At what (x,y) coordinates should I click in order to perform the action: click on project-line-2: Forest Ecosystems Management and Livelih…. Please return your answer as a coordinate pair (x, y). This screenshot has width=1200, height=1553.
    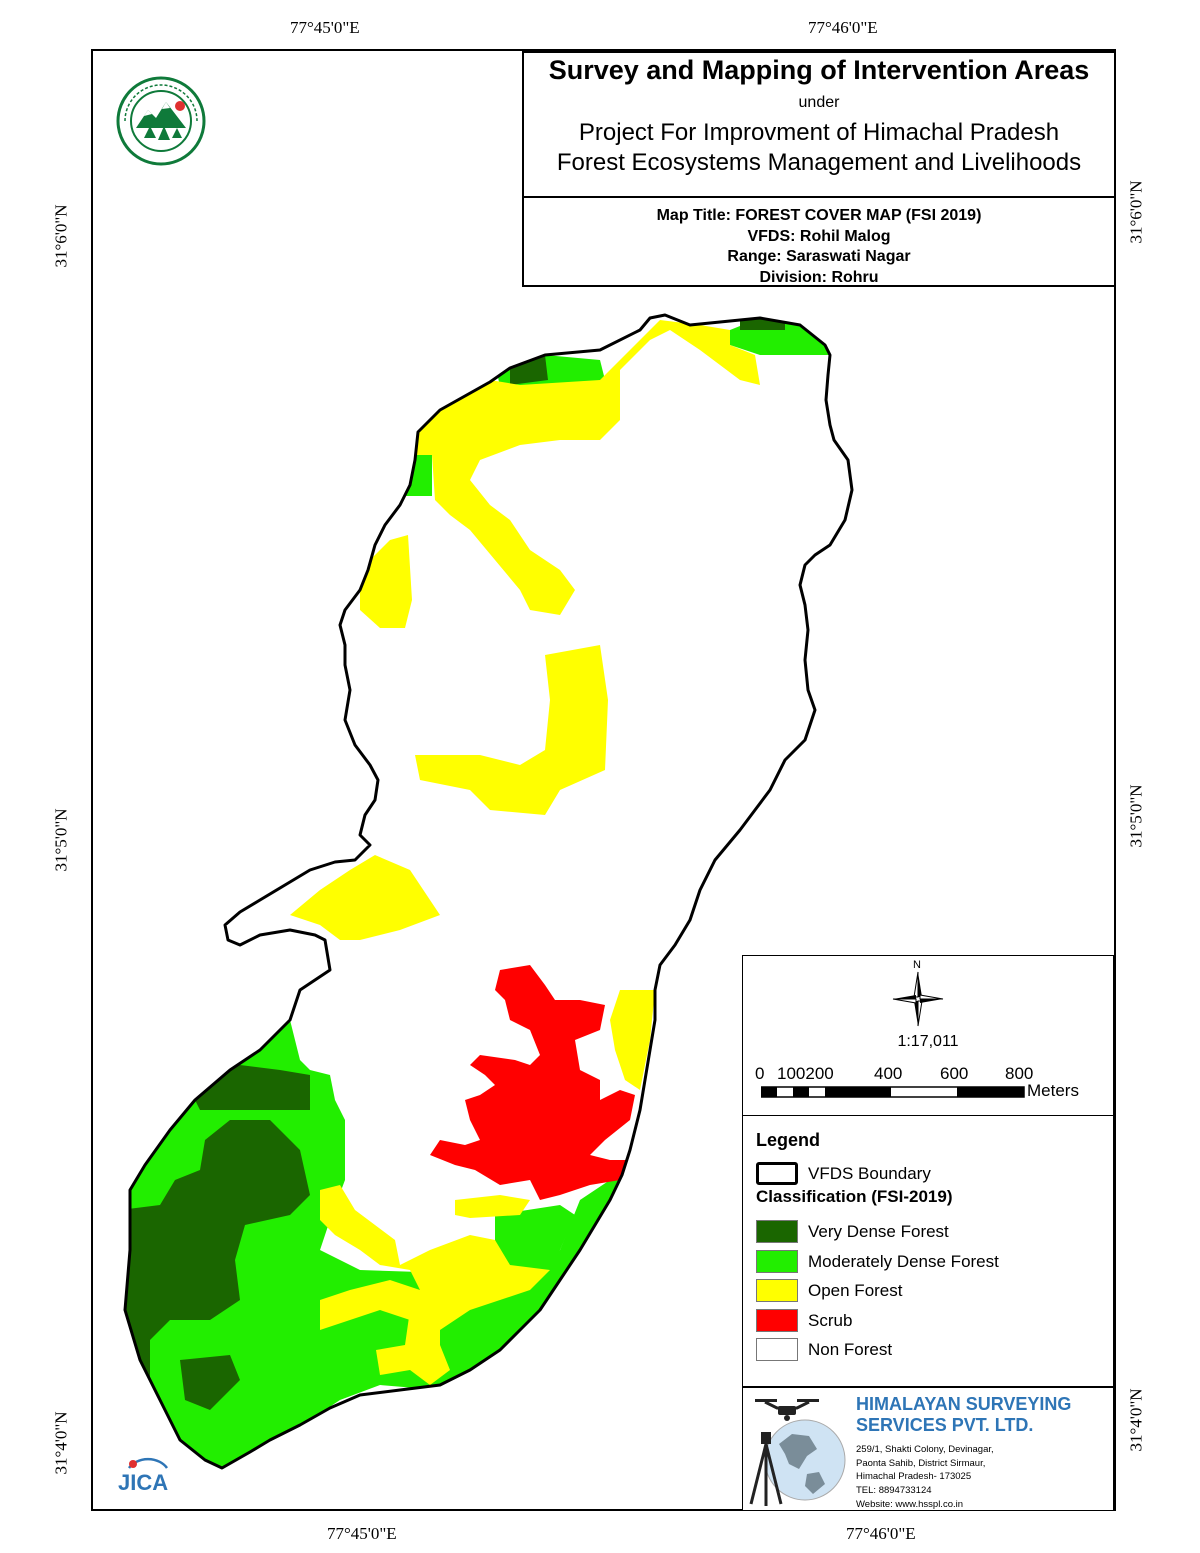
    Looking at the image, I should click on (819, 162).